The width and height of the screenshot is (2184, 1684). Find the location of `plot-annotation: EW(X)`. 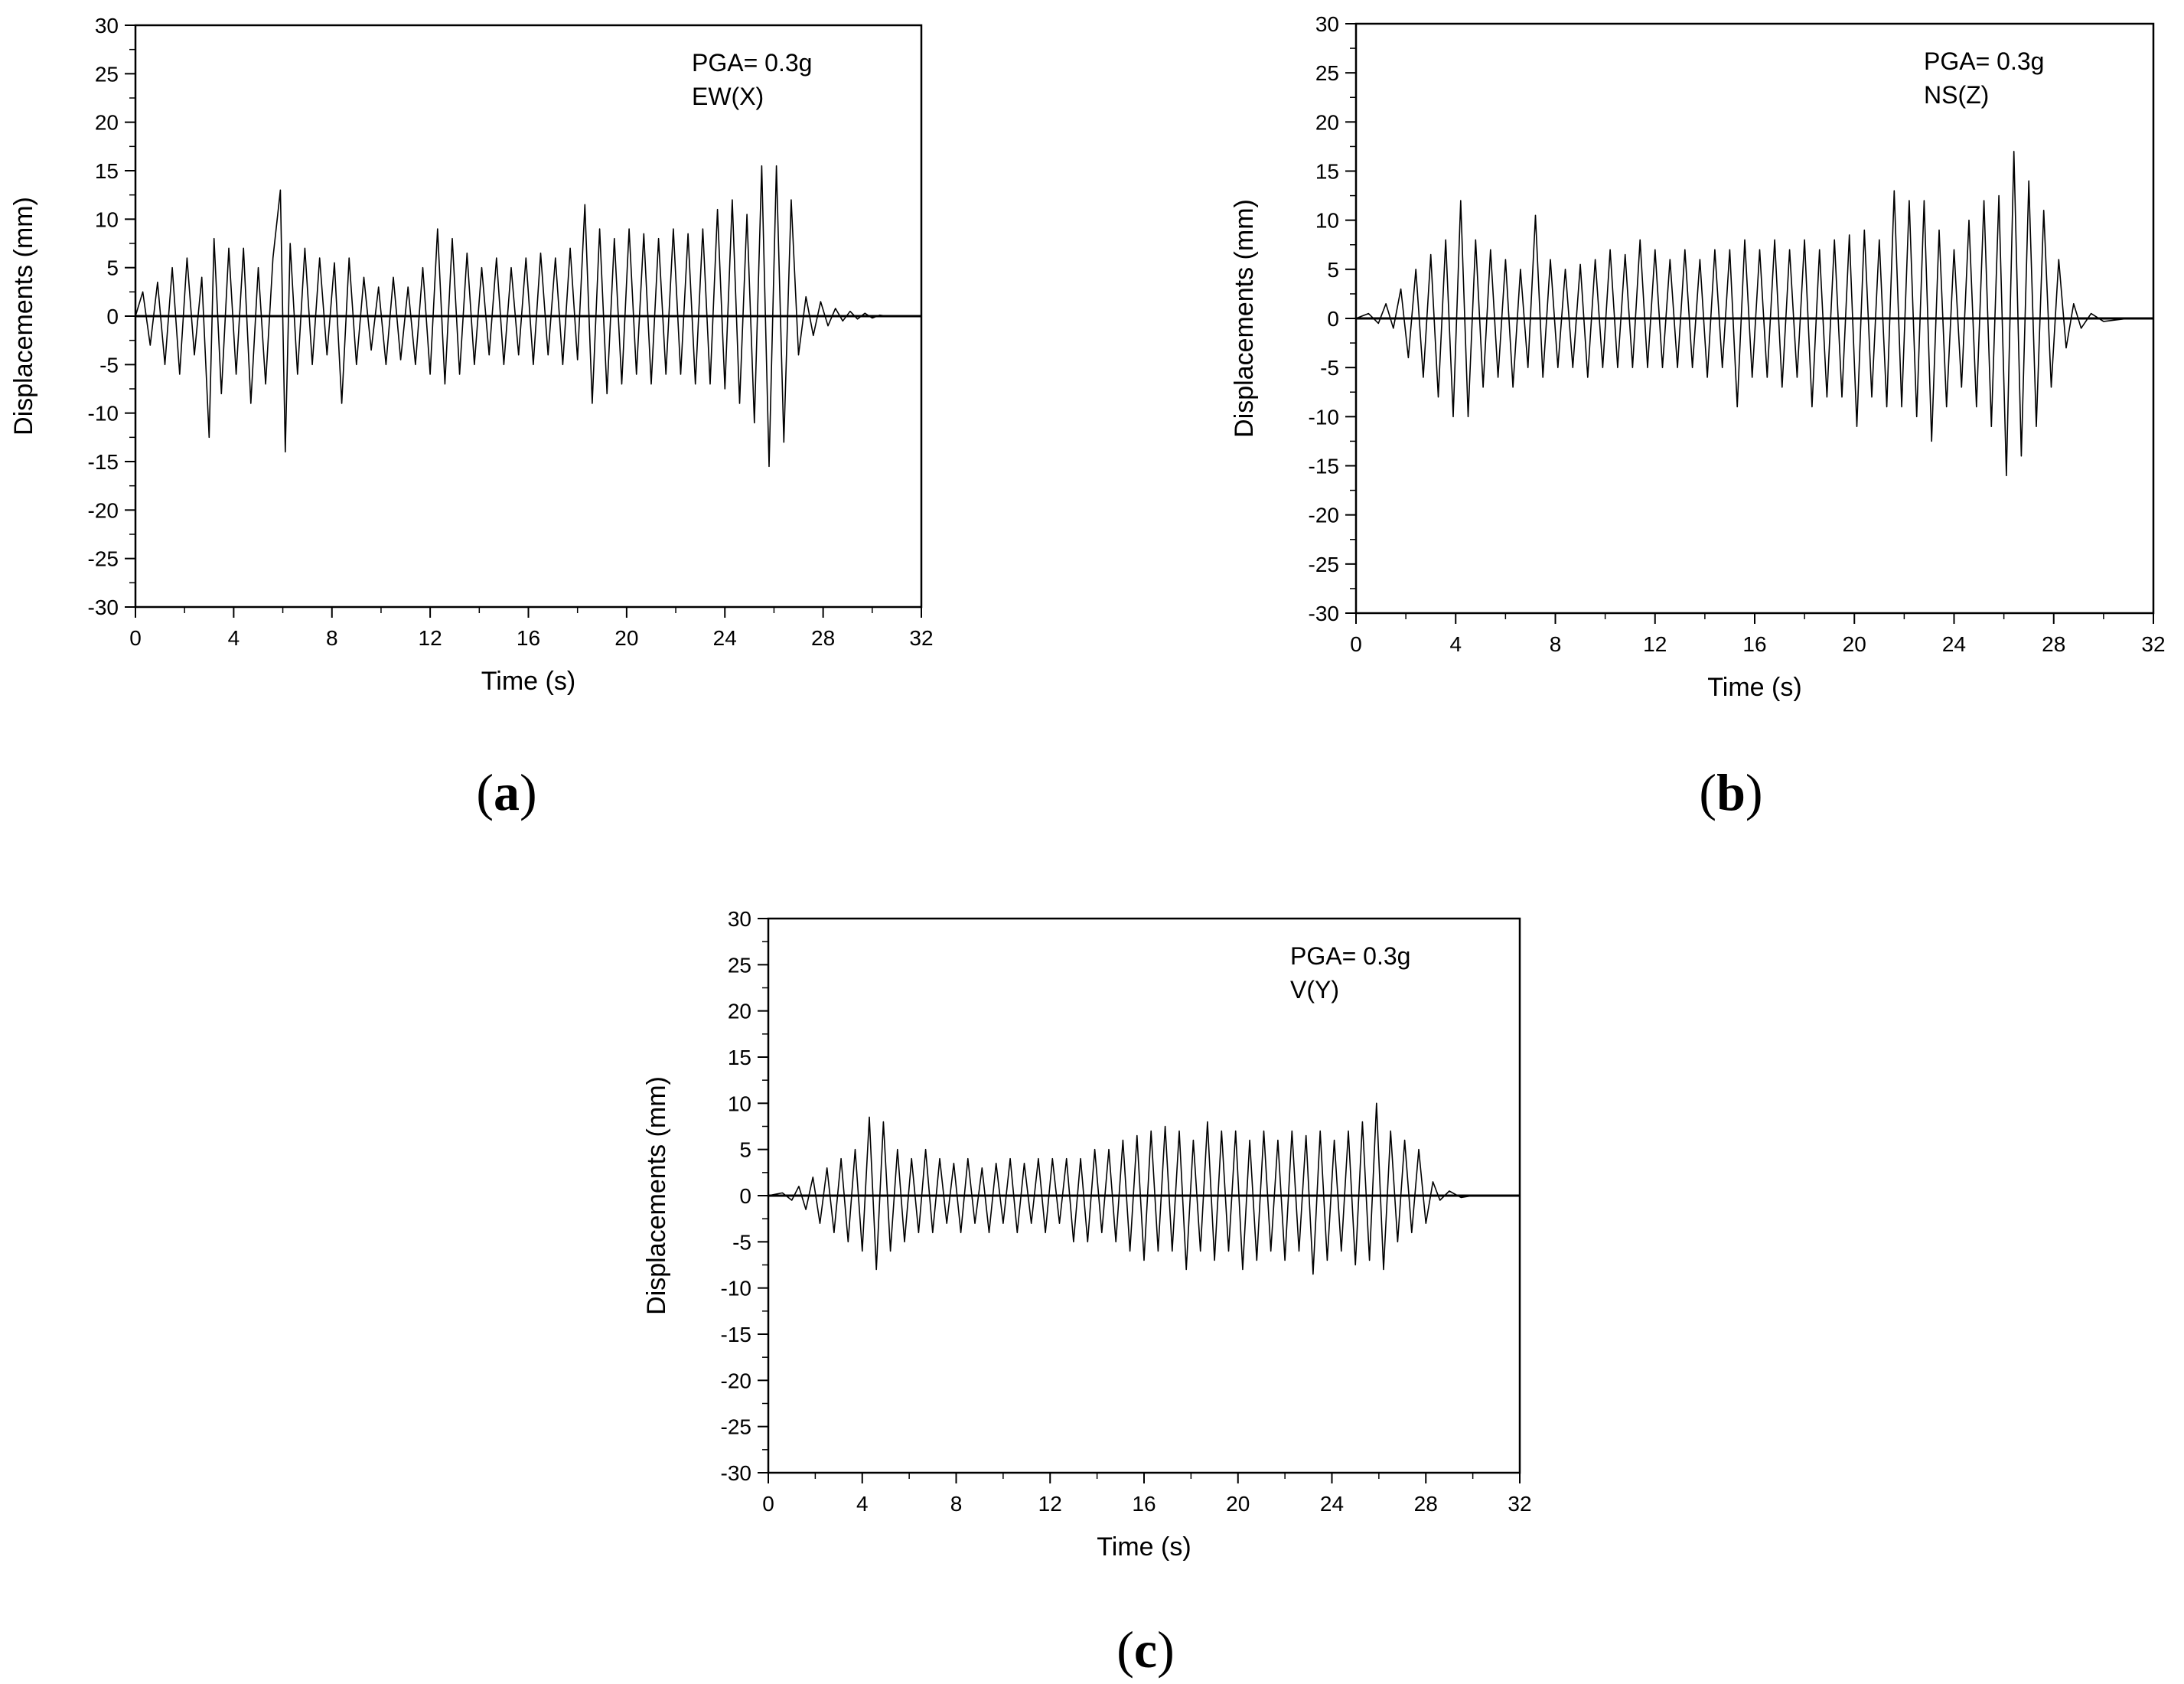

plot-annotation: EW(X) is located at coordinates (728, 96).